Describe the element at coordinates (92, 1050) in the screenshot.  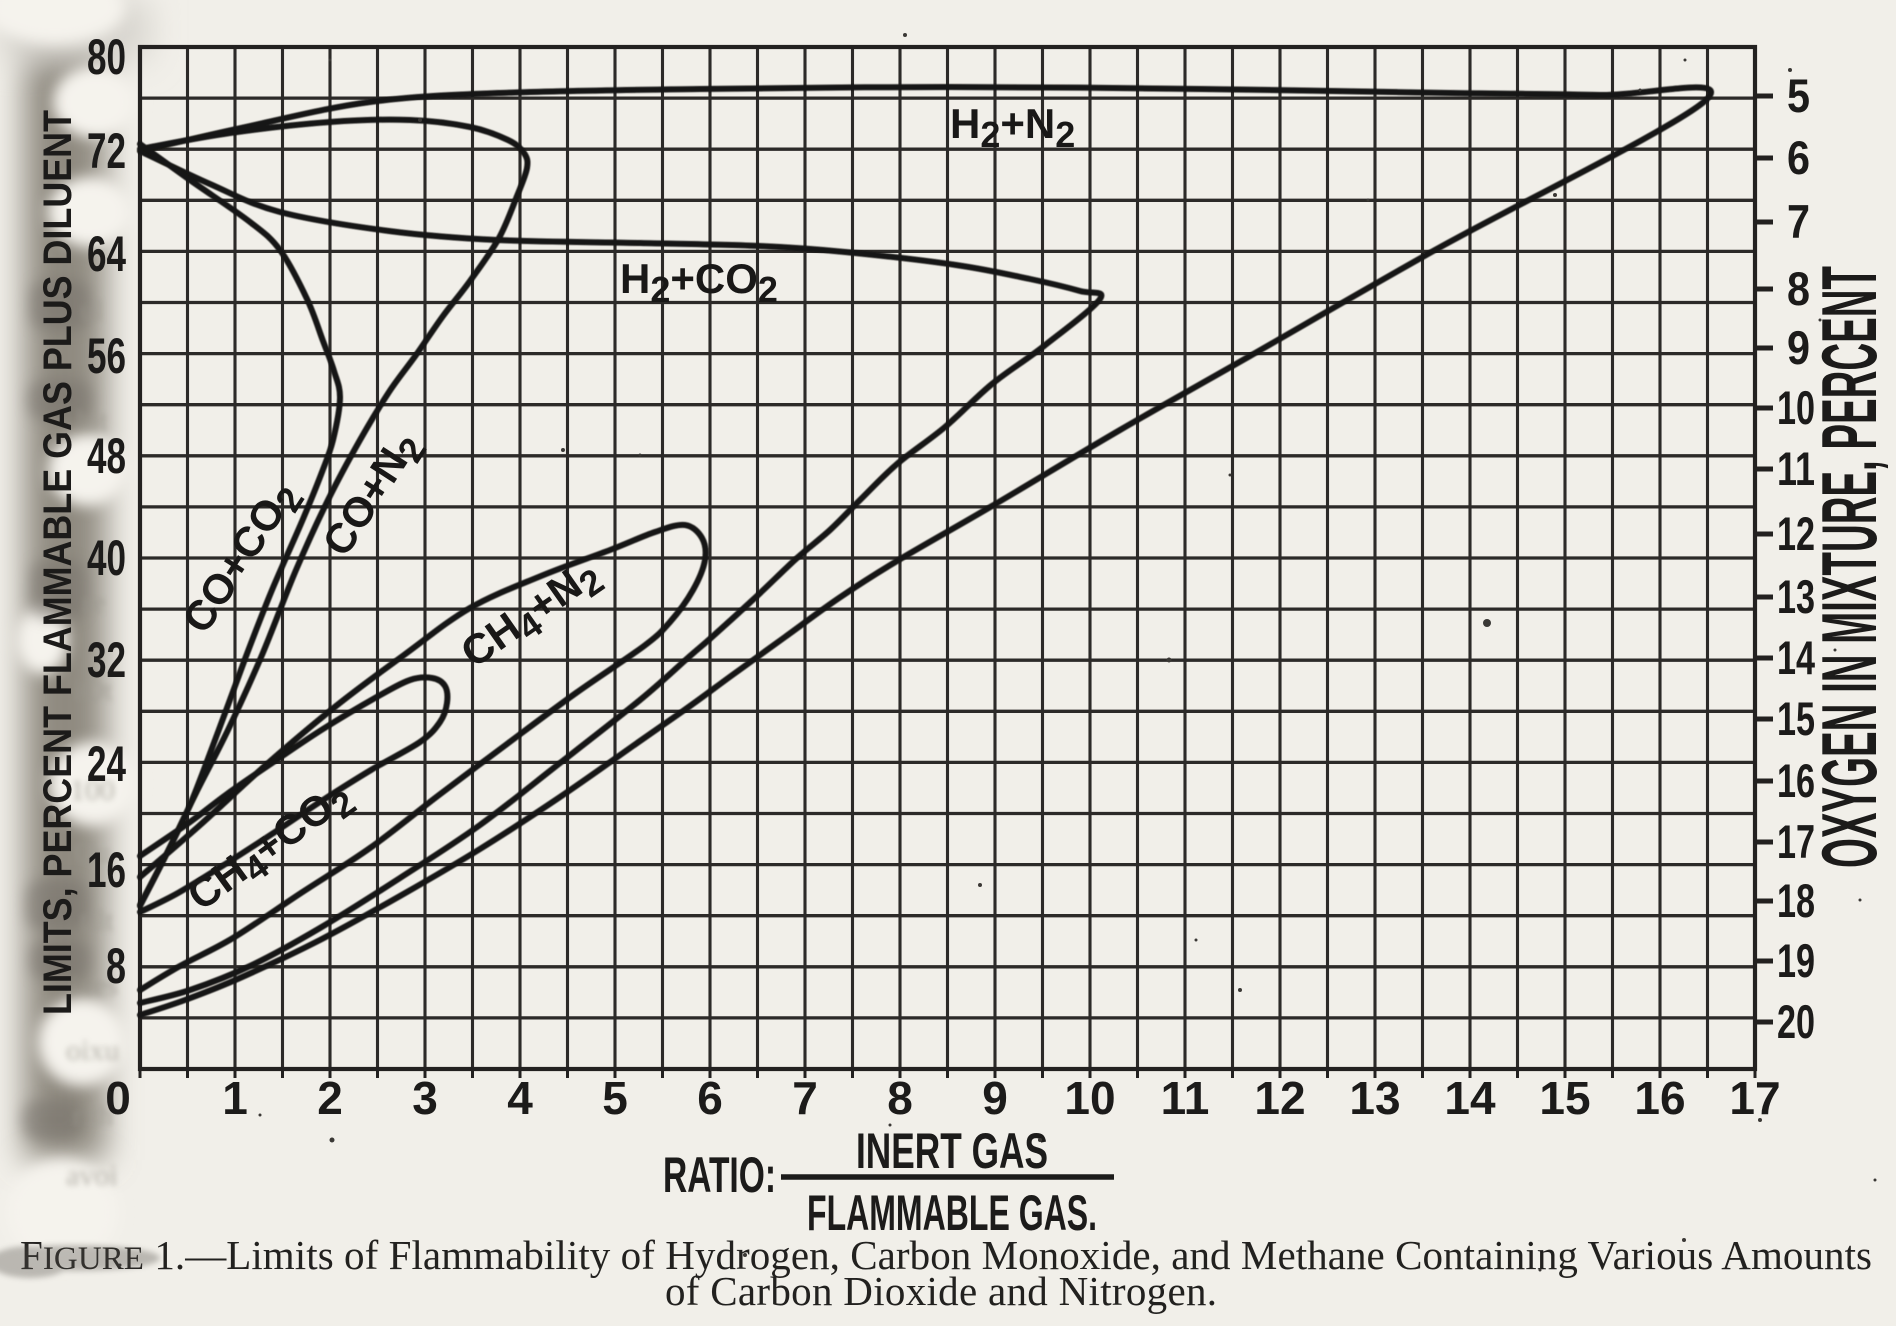
I see `svg-text: oixu` at that location.